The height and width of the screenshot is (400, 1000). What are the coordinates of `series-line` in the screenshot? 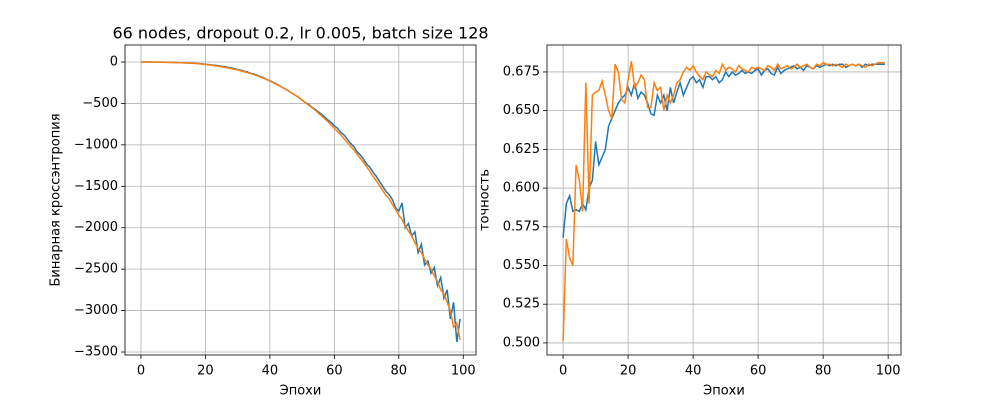 It's located at (723, 150).